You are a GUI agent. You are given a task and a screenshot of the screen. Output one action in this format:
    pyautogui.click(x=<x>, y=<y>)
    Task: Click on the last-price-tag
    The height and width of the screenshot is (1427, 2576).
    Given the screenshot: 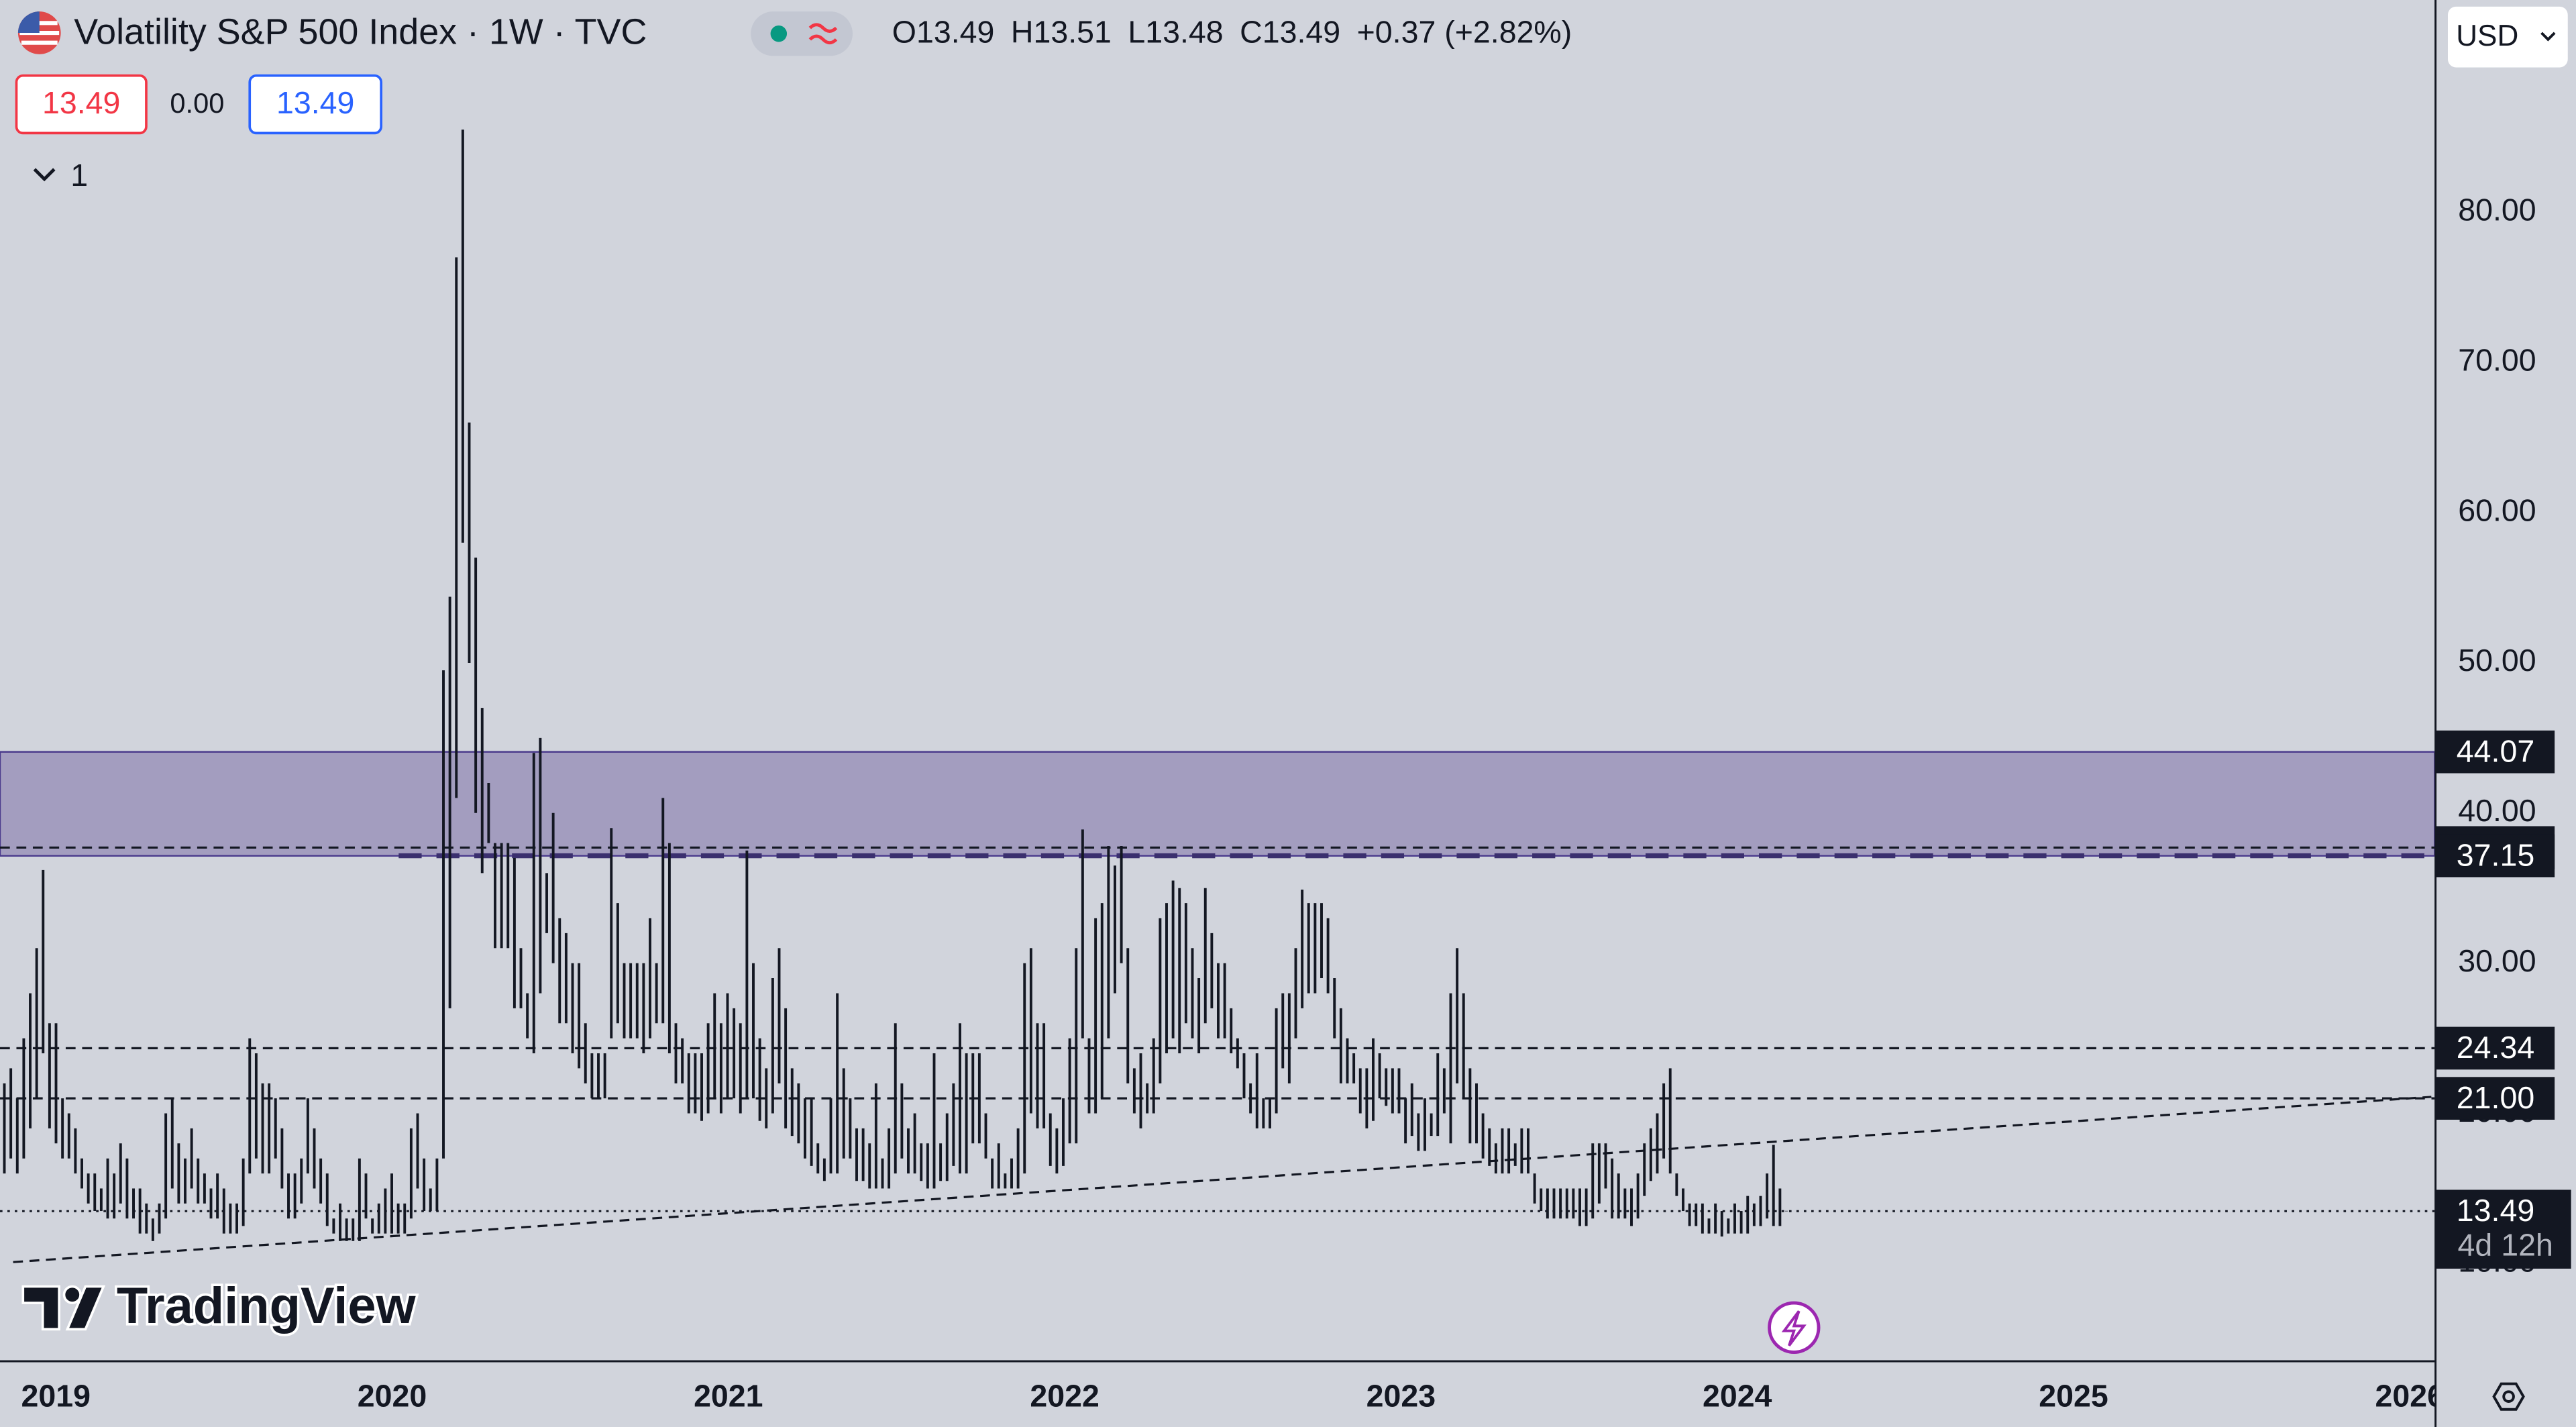 What is the action you would take?
    pyautogui.click(x=2503, y=1229)
    